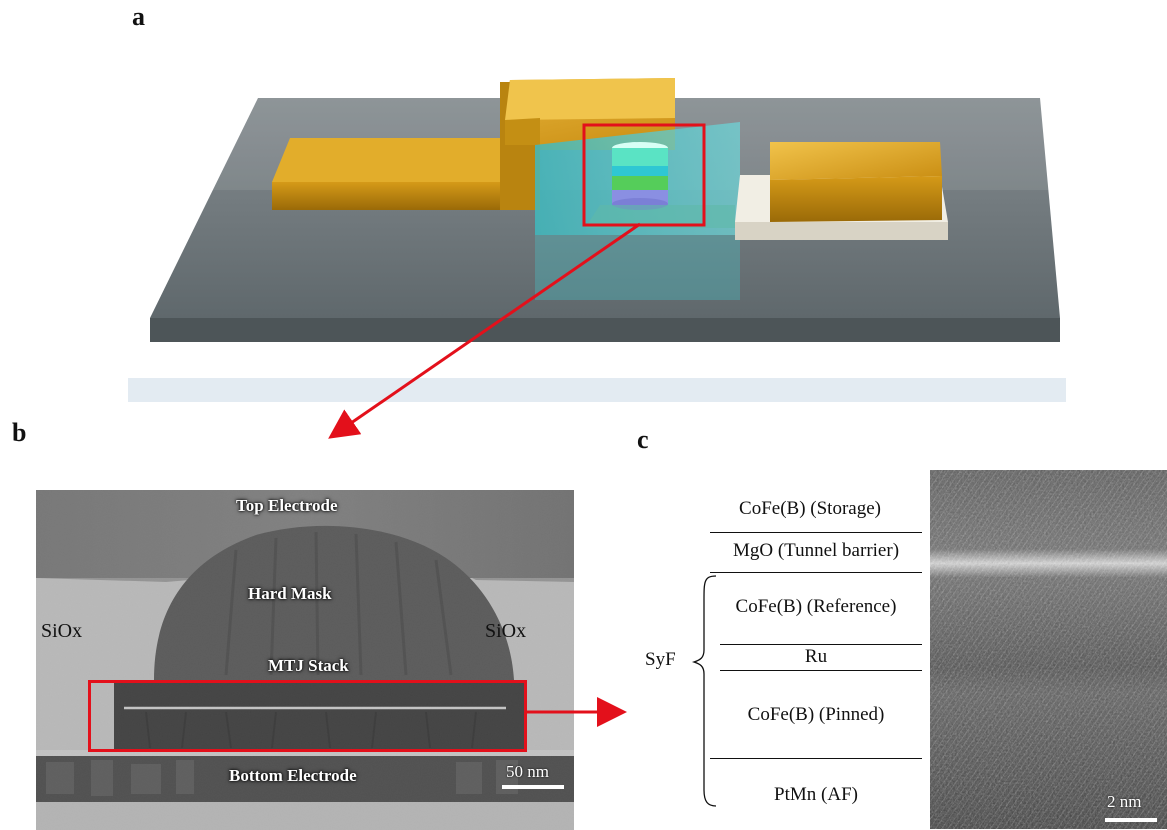 This screenshot has width=1167, height=830. I want to click on panel-label-a: a, so click(138, 16).